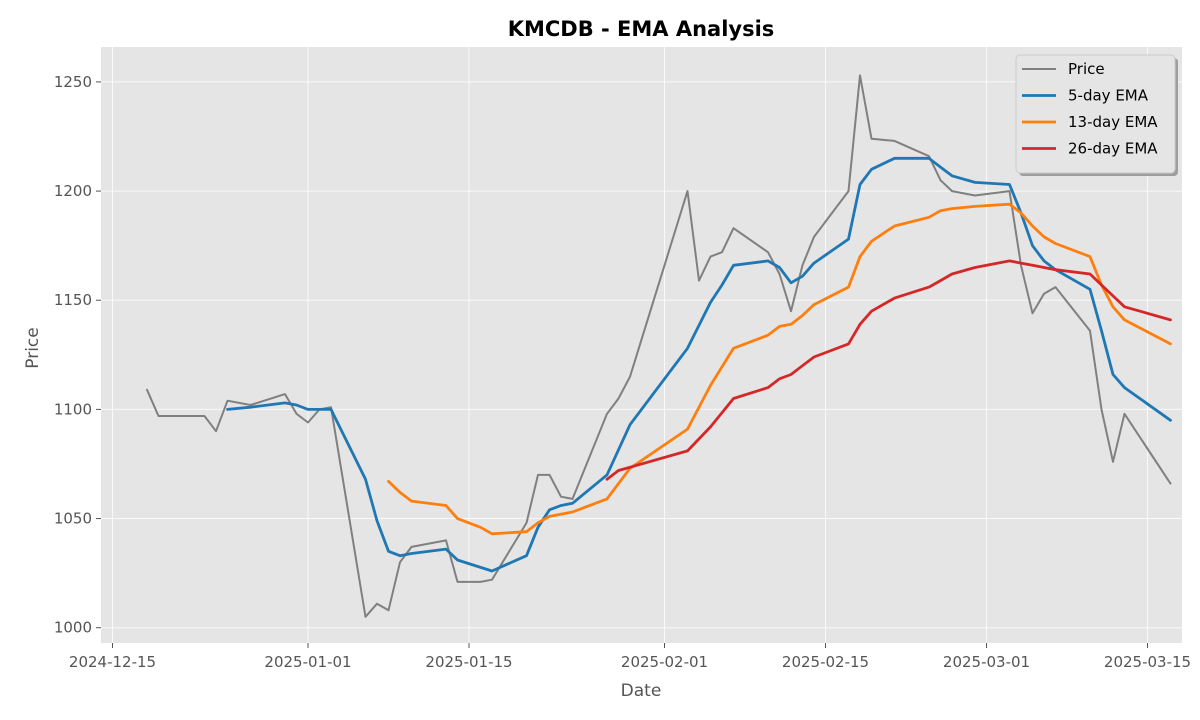 The width and height of the screenshot is (1200, 720). I want to click on y-axis-label: Price, so click(33, 347).